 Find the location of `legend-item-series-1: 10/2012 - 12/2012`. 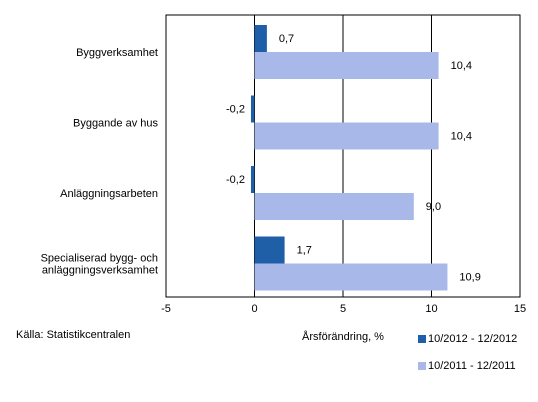

legend-item-series-1: 10/2012 - 12/2012 is located at coordinates (467, 339).